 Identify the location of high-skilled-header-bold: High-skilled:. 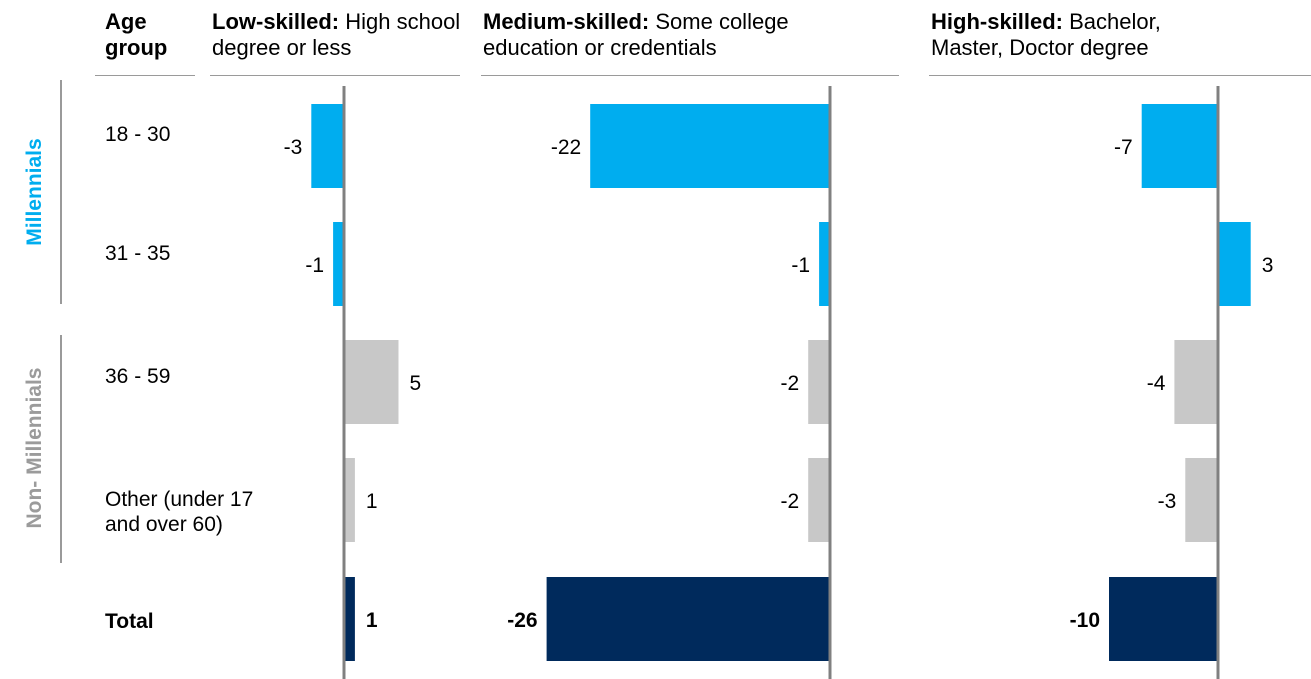
(997, 21).